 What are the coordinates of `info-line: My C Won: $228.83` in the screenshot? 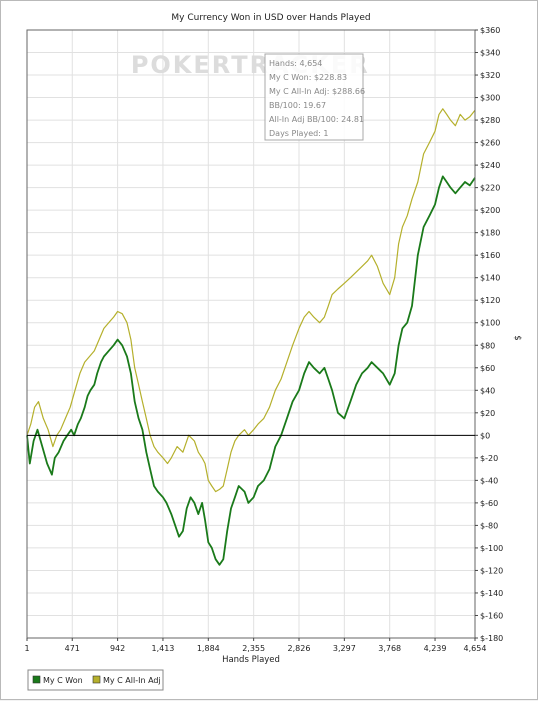 It's located at (308, 77).